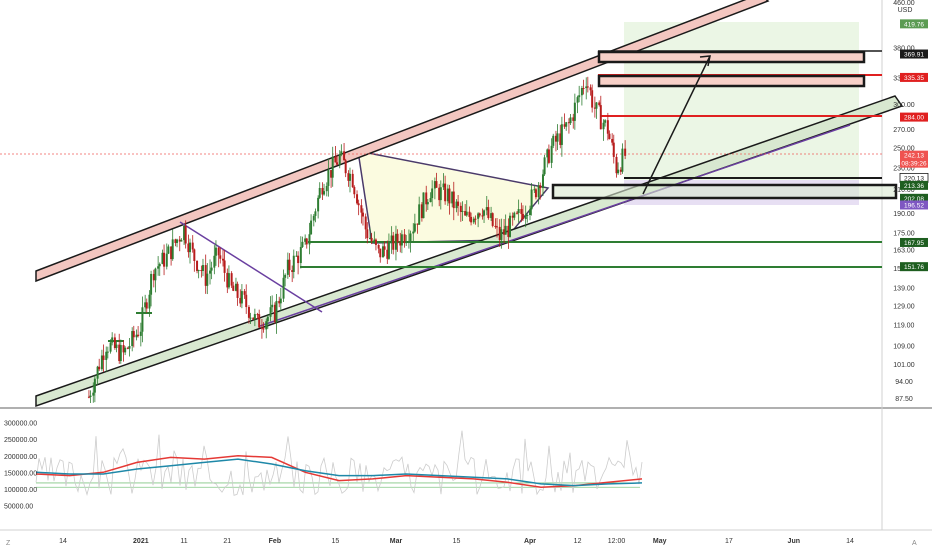 This screenshot has width=932, height=555. I want to click on time-tick-label: 12:00, so click(617, 541).